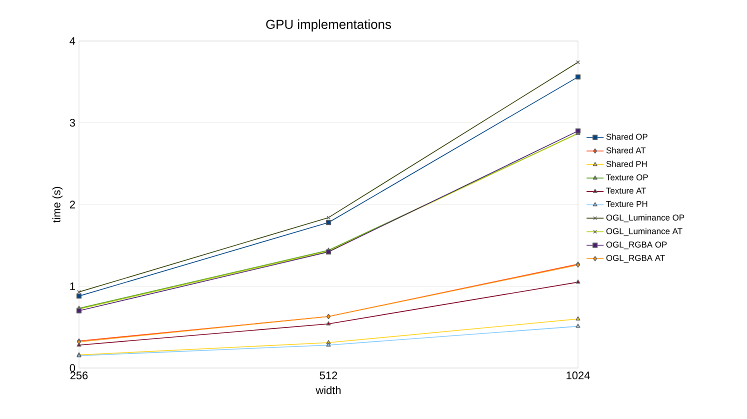 Image resolution: width=747 pixels, height=419 pixels. I want to click on legend-label: Shared PH, so click(626, 163).